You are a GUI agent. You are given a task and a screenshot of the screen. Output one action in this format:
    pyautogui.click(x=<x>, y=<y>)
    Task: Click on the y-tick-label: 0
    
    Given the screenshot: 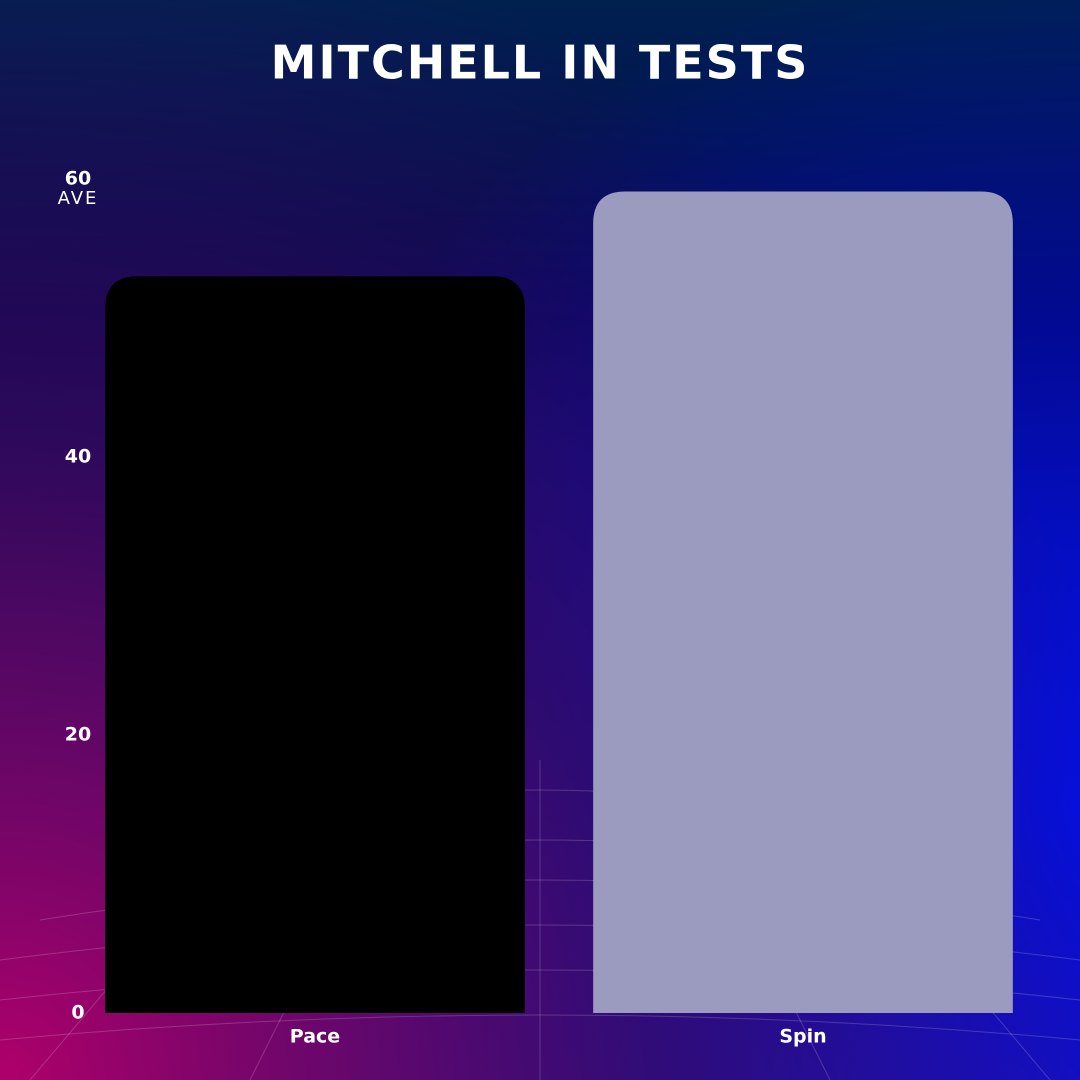 What is the action you would take?
    pyautogui.click(x=77, y=1013)
    